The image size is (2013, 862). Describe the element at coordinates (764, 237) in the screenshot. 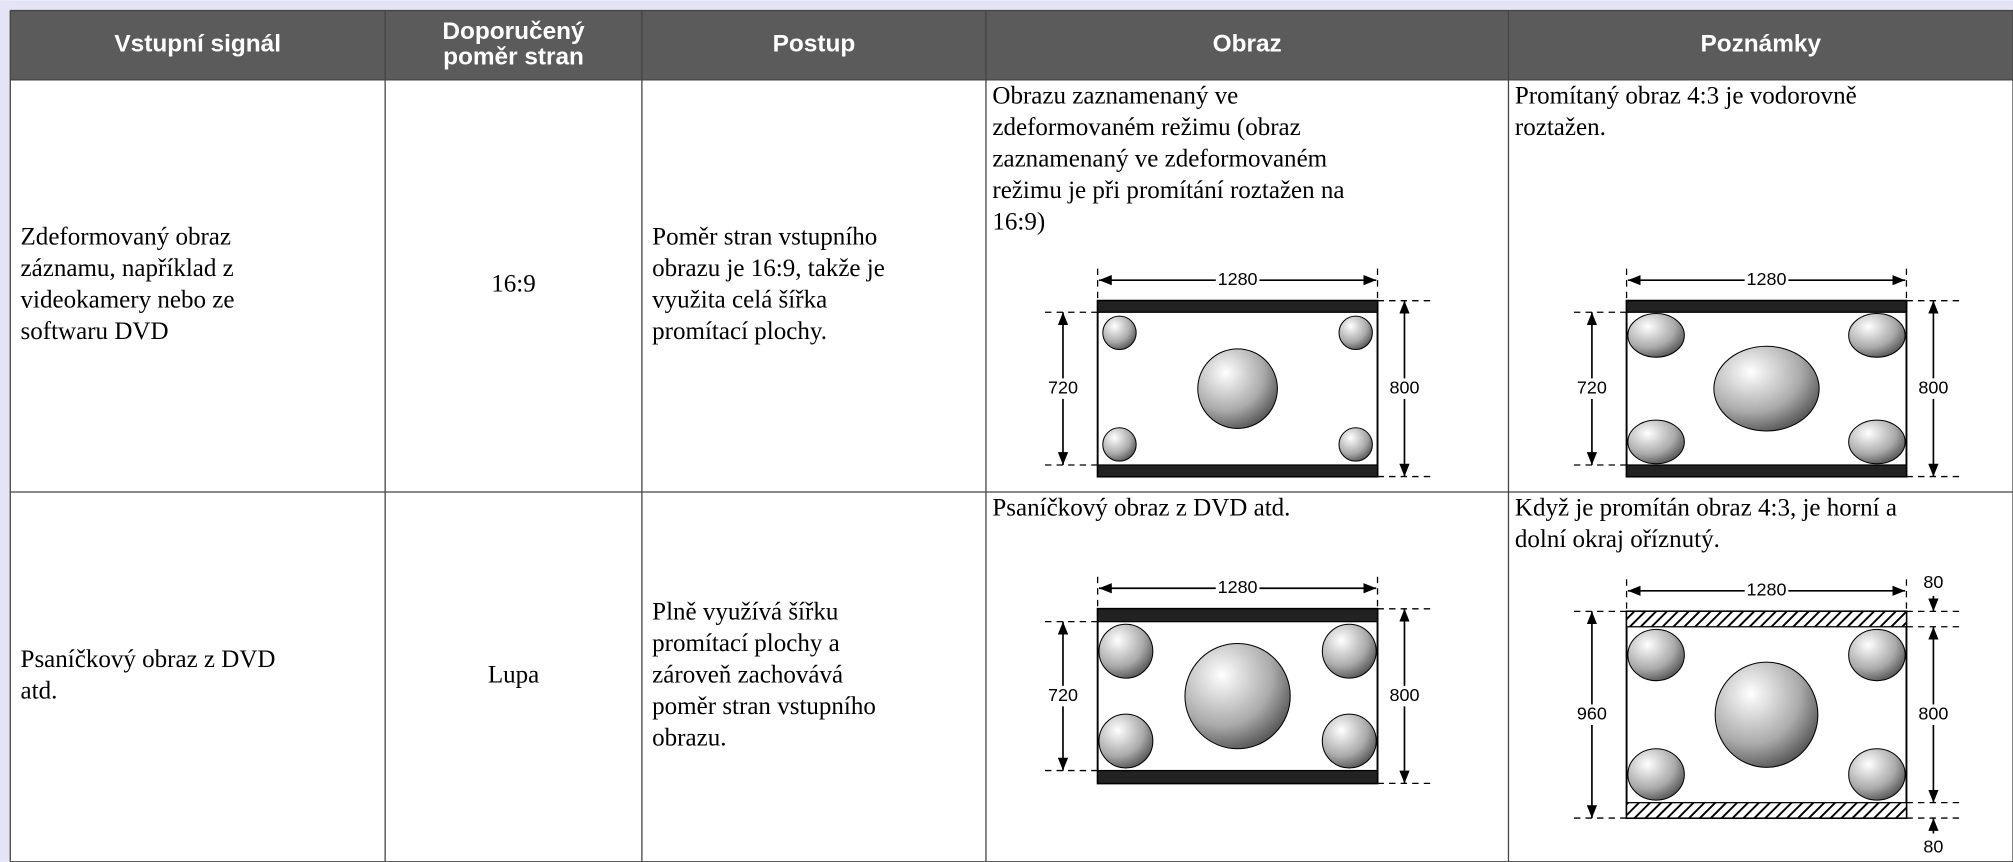

I see `cell-text: Poměr stran vstupního` at that location.